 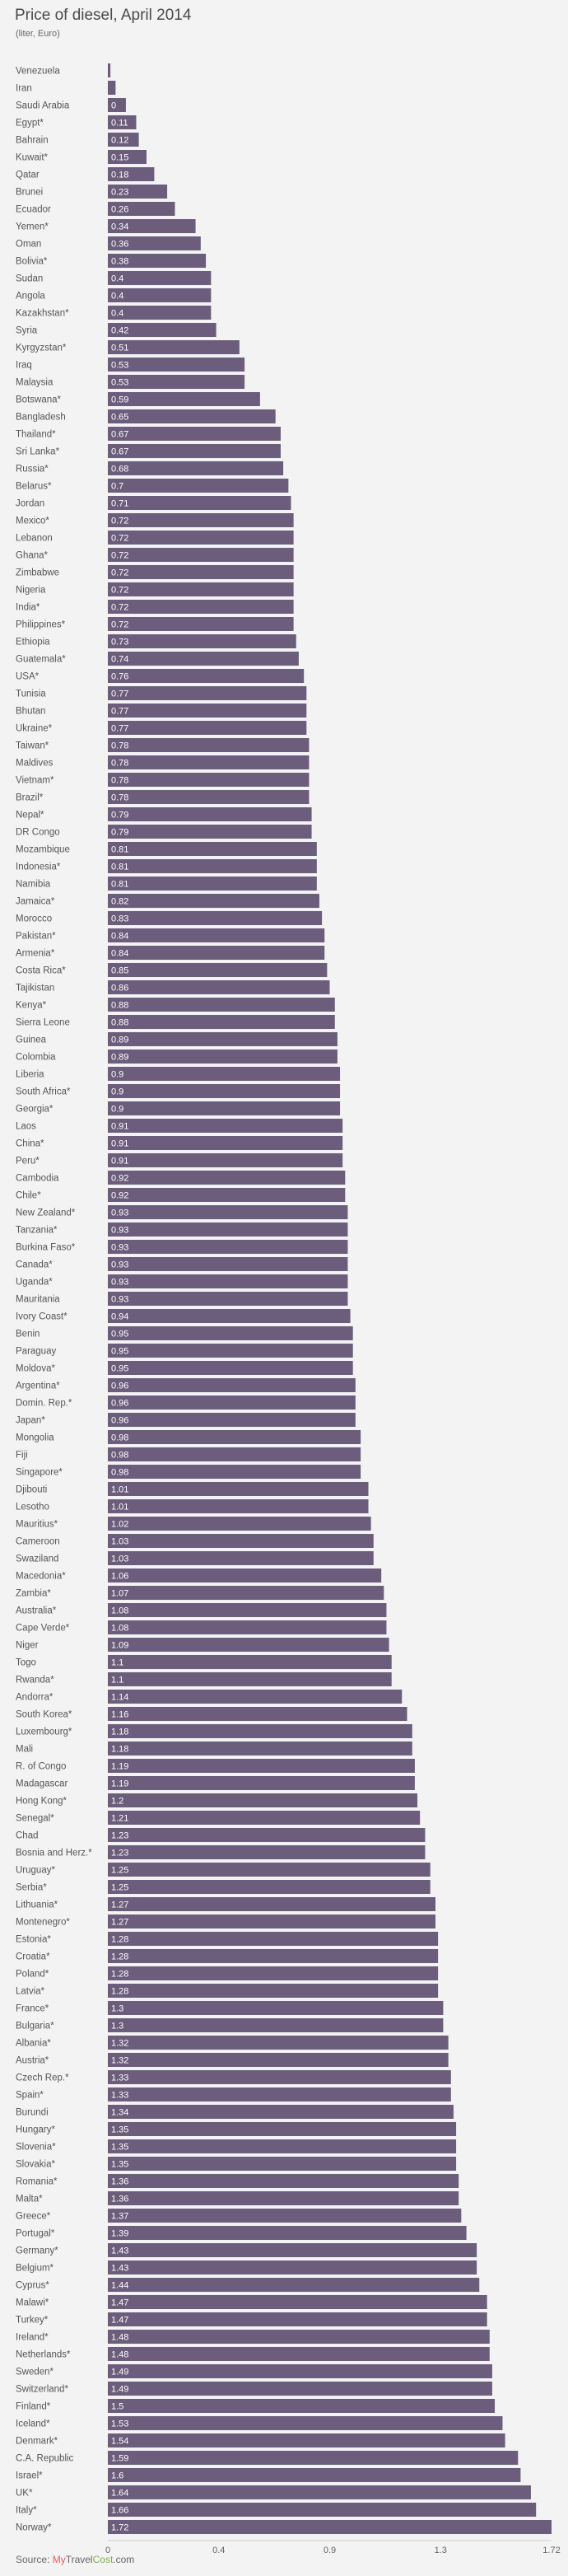 I want to click on bar-value-label: 1.37, so click(x=119, y=2217).